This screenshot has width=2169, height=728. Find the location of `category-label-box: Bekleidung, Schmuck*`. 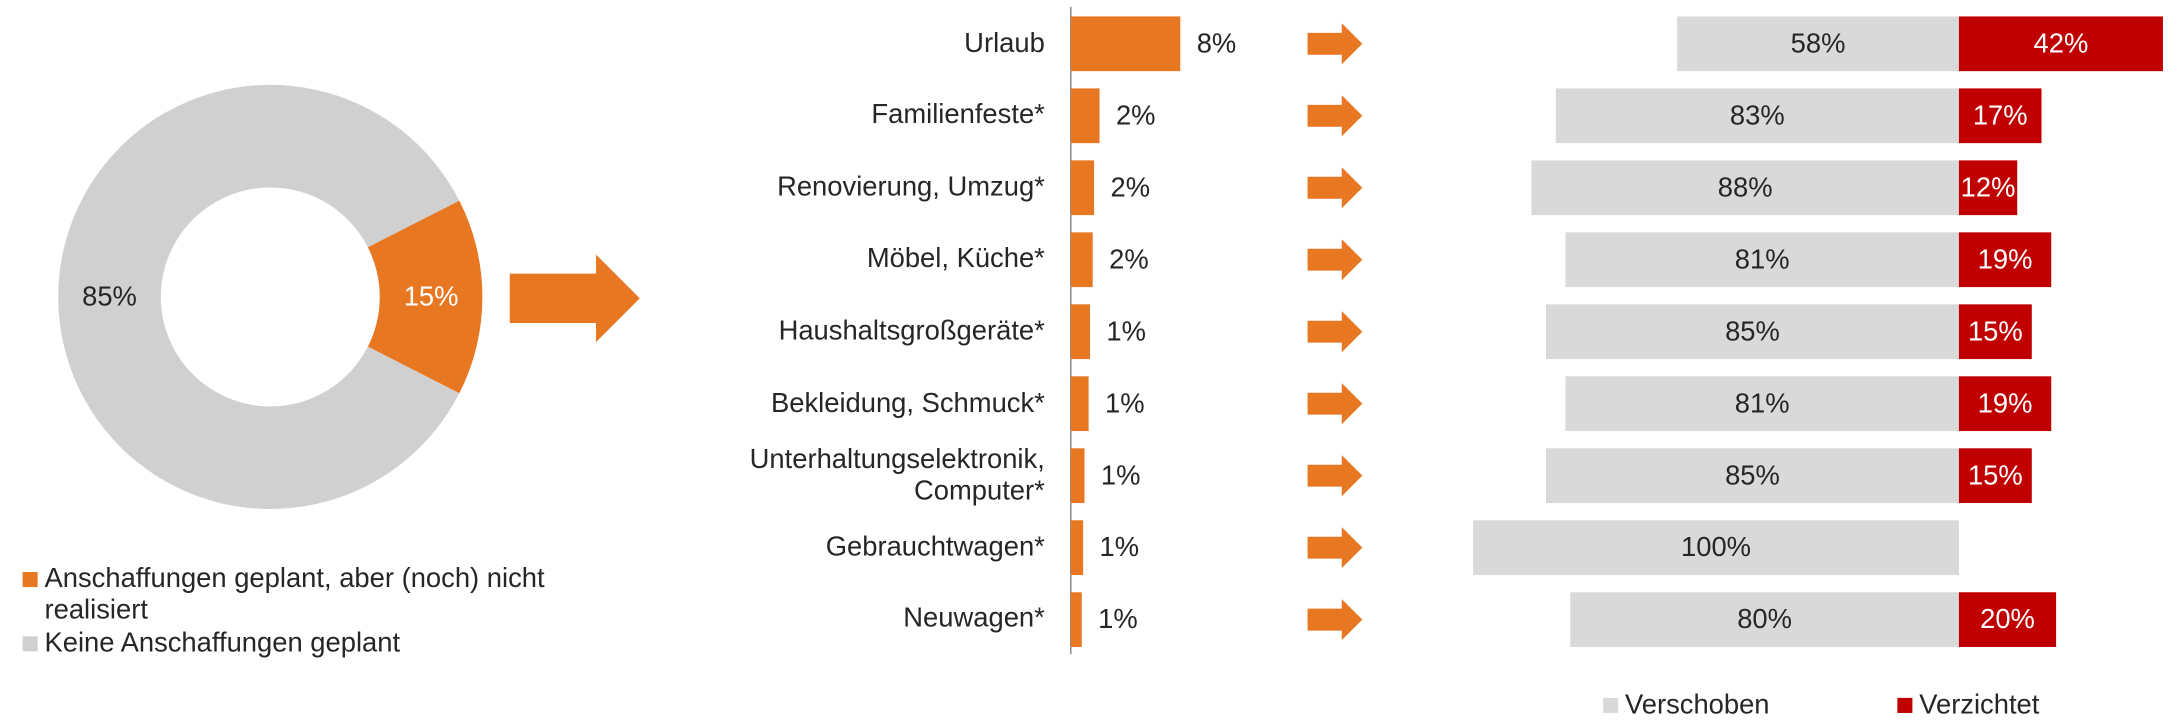

category-label-box: Bekleidung, Schmuck* is located at coordinates (907, 403).